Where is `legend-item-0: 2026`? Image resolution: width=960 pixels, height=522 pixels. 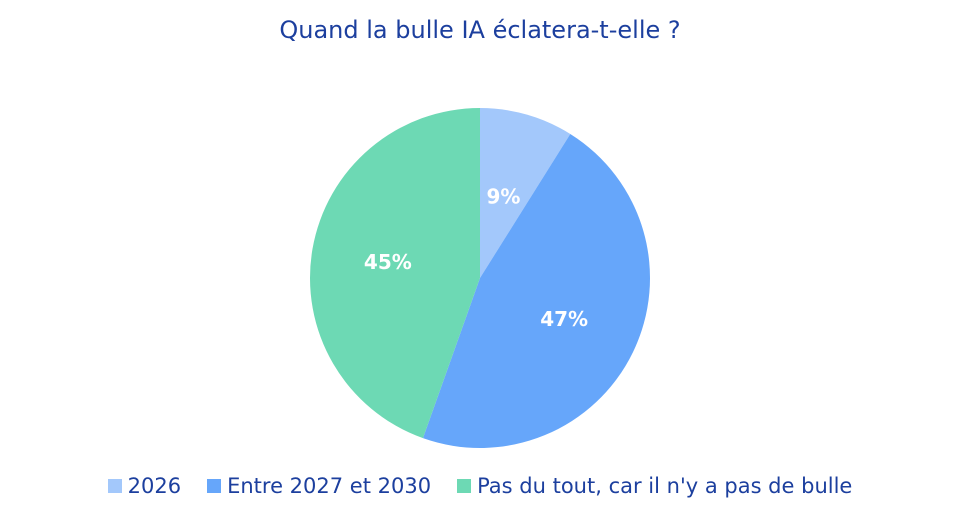 legend-item-0: 2026 is located at coordinates (144, 486).